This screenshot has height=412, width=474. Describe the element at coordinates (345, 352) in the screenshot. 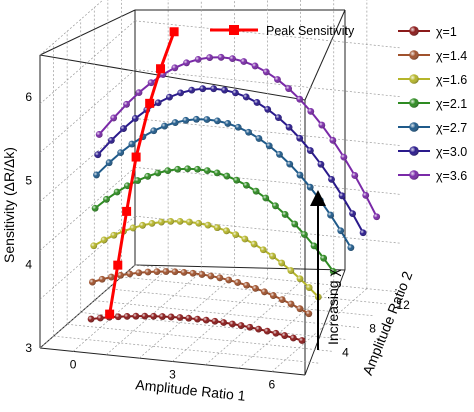

I see `y-tick-label: 4` at that location.